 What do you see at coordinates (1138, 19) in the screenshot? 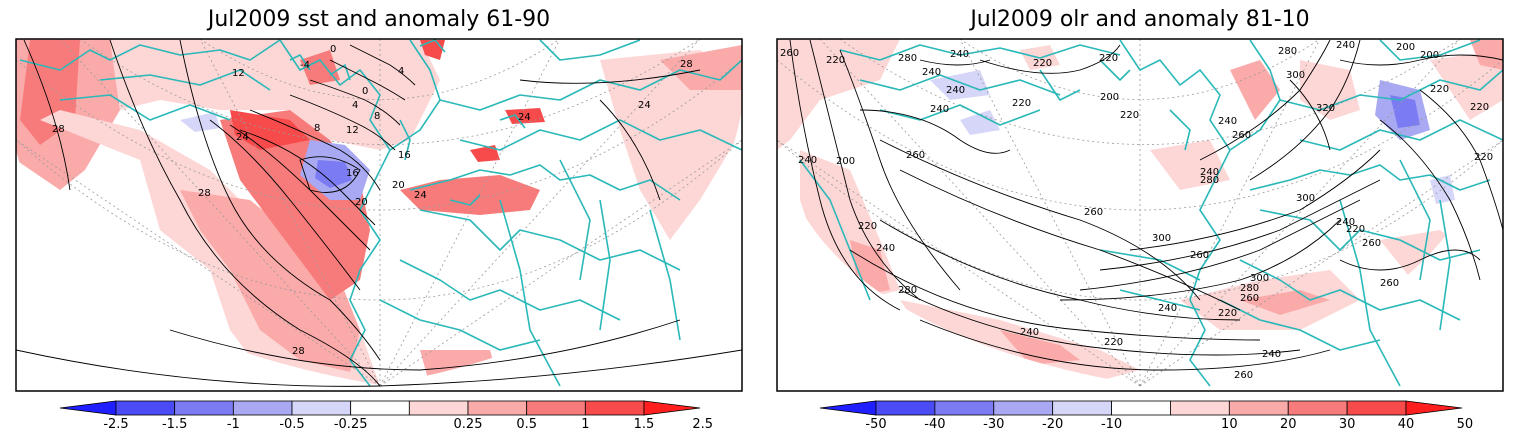
I see `olr-panel-title: Jul2009 olr and anomaly 81-10` at bounding box center [1138, 19].